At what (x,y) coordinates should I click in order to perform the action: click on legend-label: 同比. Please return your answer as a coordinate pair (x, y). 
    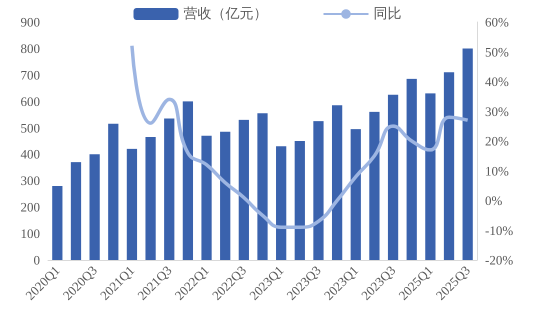
    Looking at the image, I should click on (388, 14).